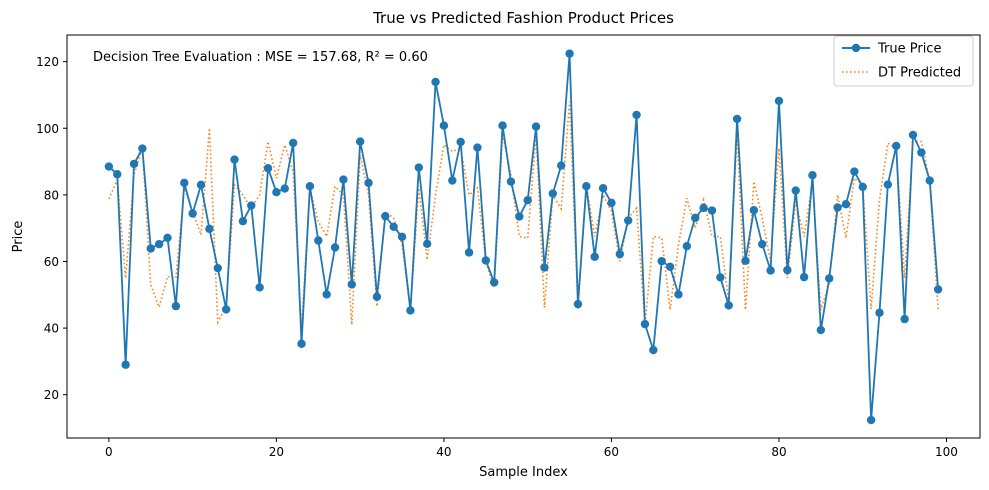 This screenshot has height=490, width=989. Describe the element at coordinates (47, 62) in the screenshot. I see `y-tick-label: 120` at that location.